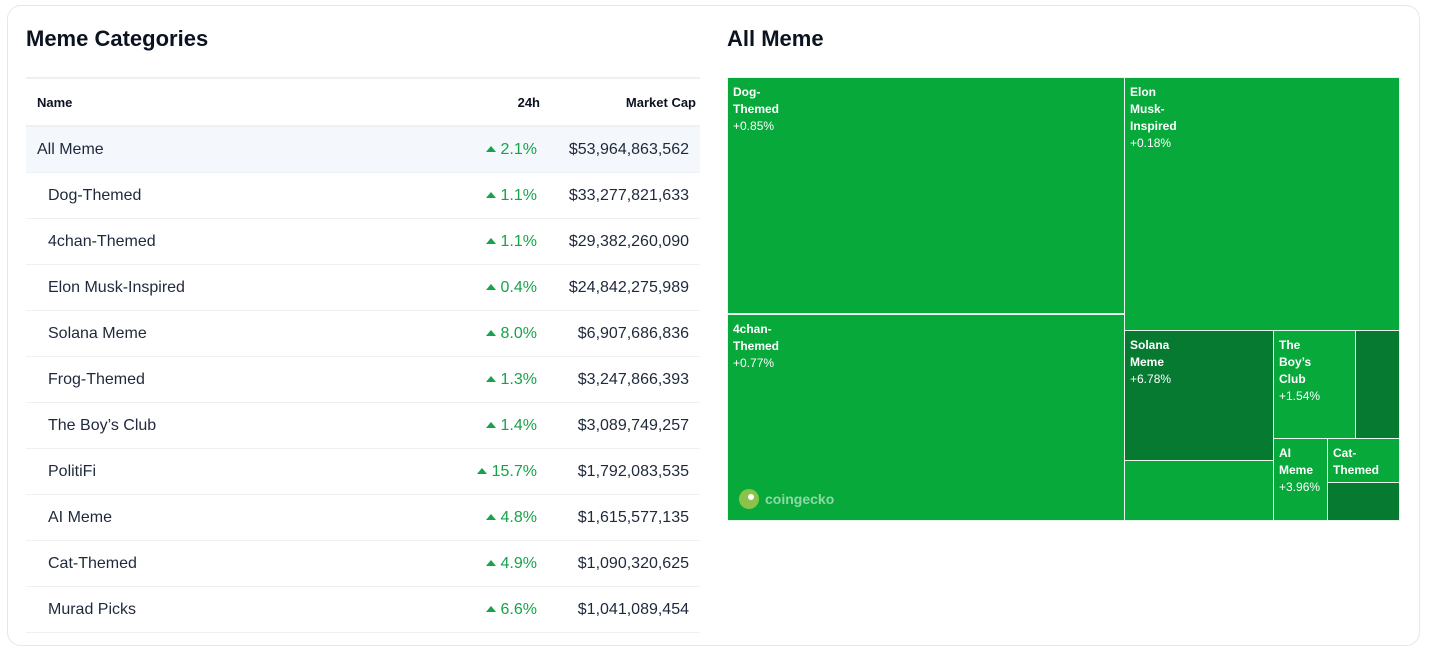 The image size is (1430, 653). What do you see at coordinates (72, 471) in the screenshot?
I see `category-name: PolitiFi` at bounding box center [72, 471].